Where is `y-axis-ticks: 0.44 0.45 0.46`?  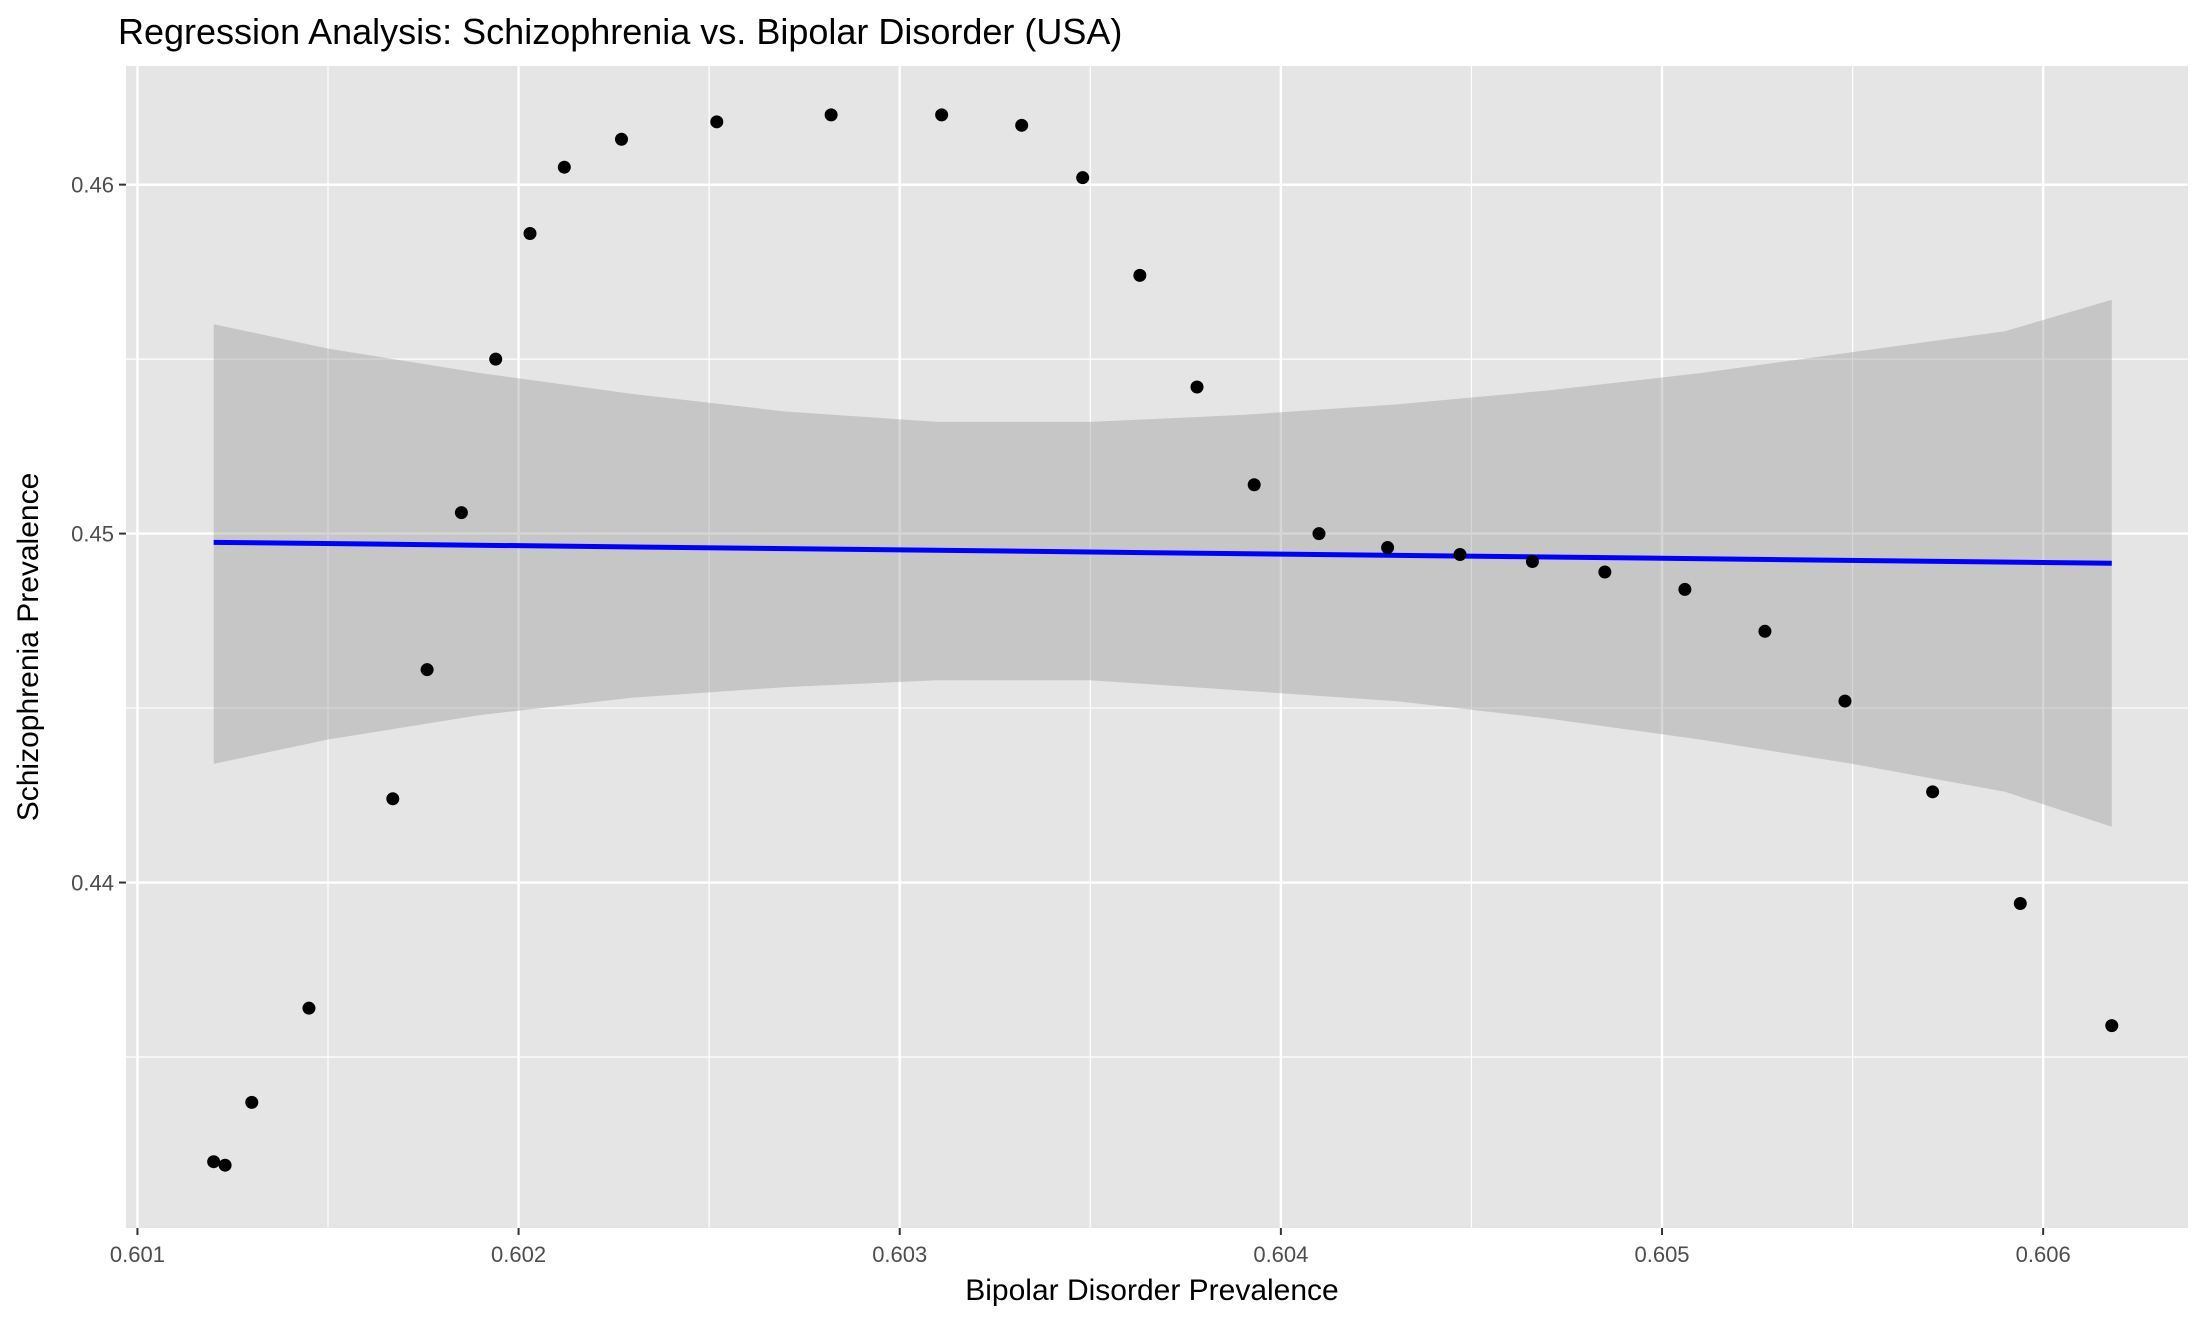 y-axis-ticks: 0.44 0.45 0.46 is located at coordinates (98, 534).